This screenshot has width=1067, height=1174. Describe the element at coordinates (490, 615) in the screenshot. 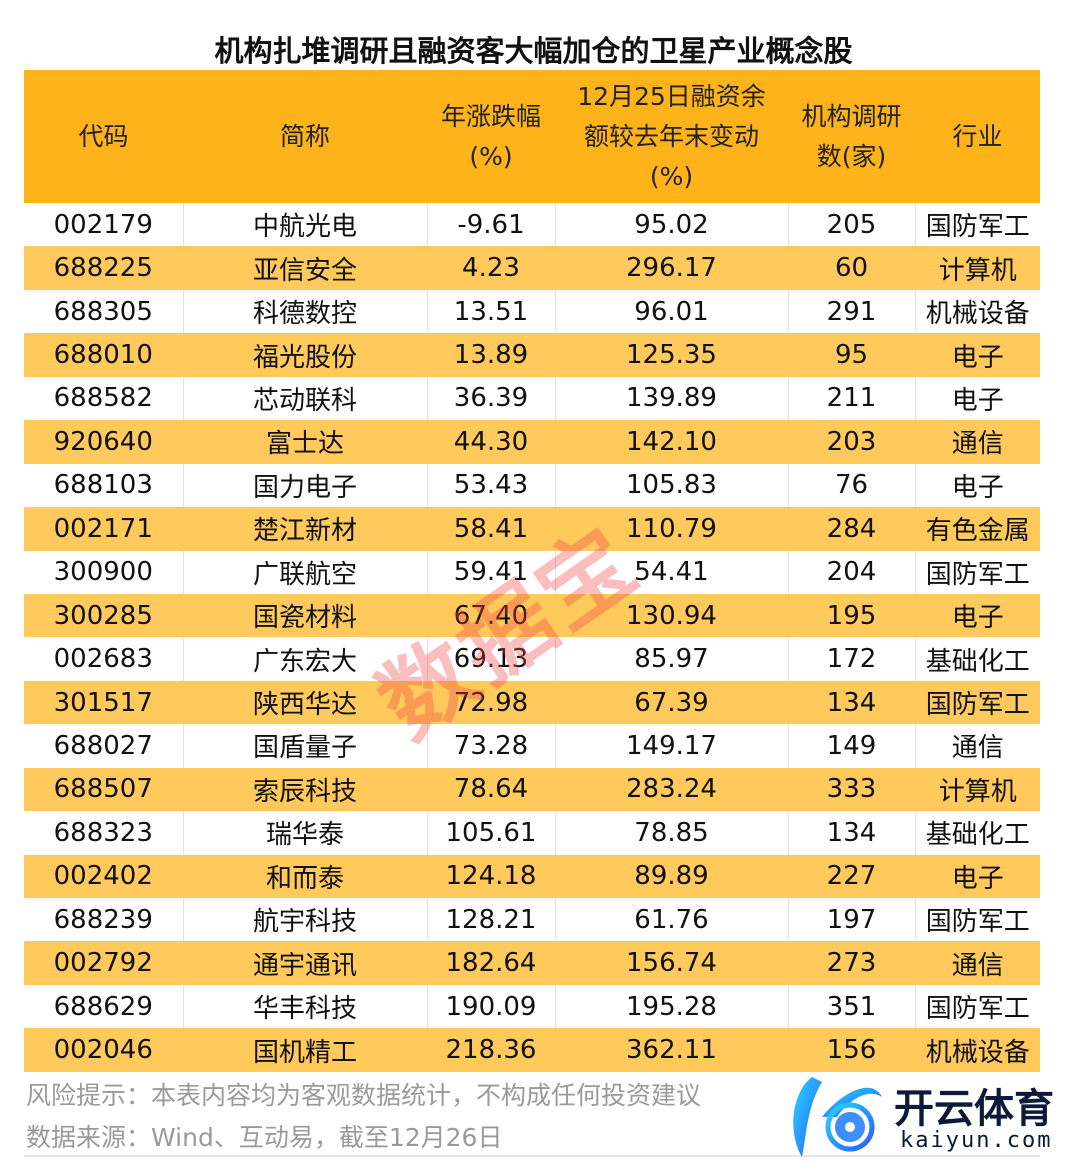

I see `cell-annual-change: 67.40` at that location.